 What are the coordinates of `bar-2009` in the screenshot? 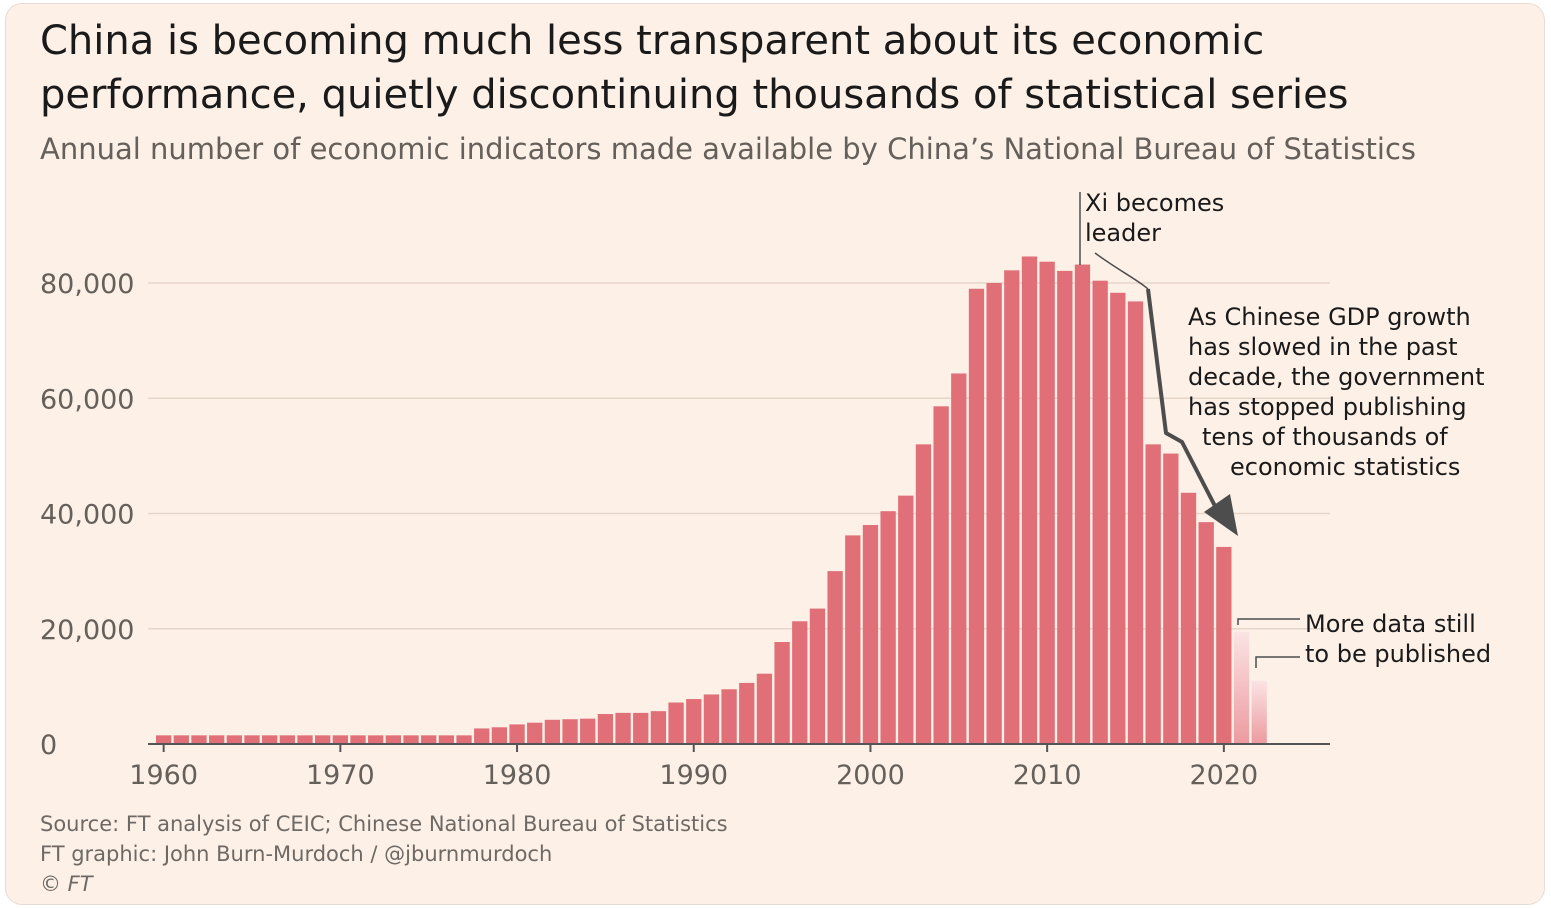 It's located at (1029, 500).